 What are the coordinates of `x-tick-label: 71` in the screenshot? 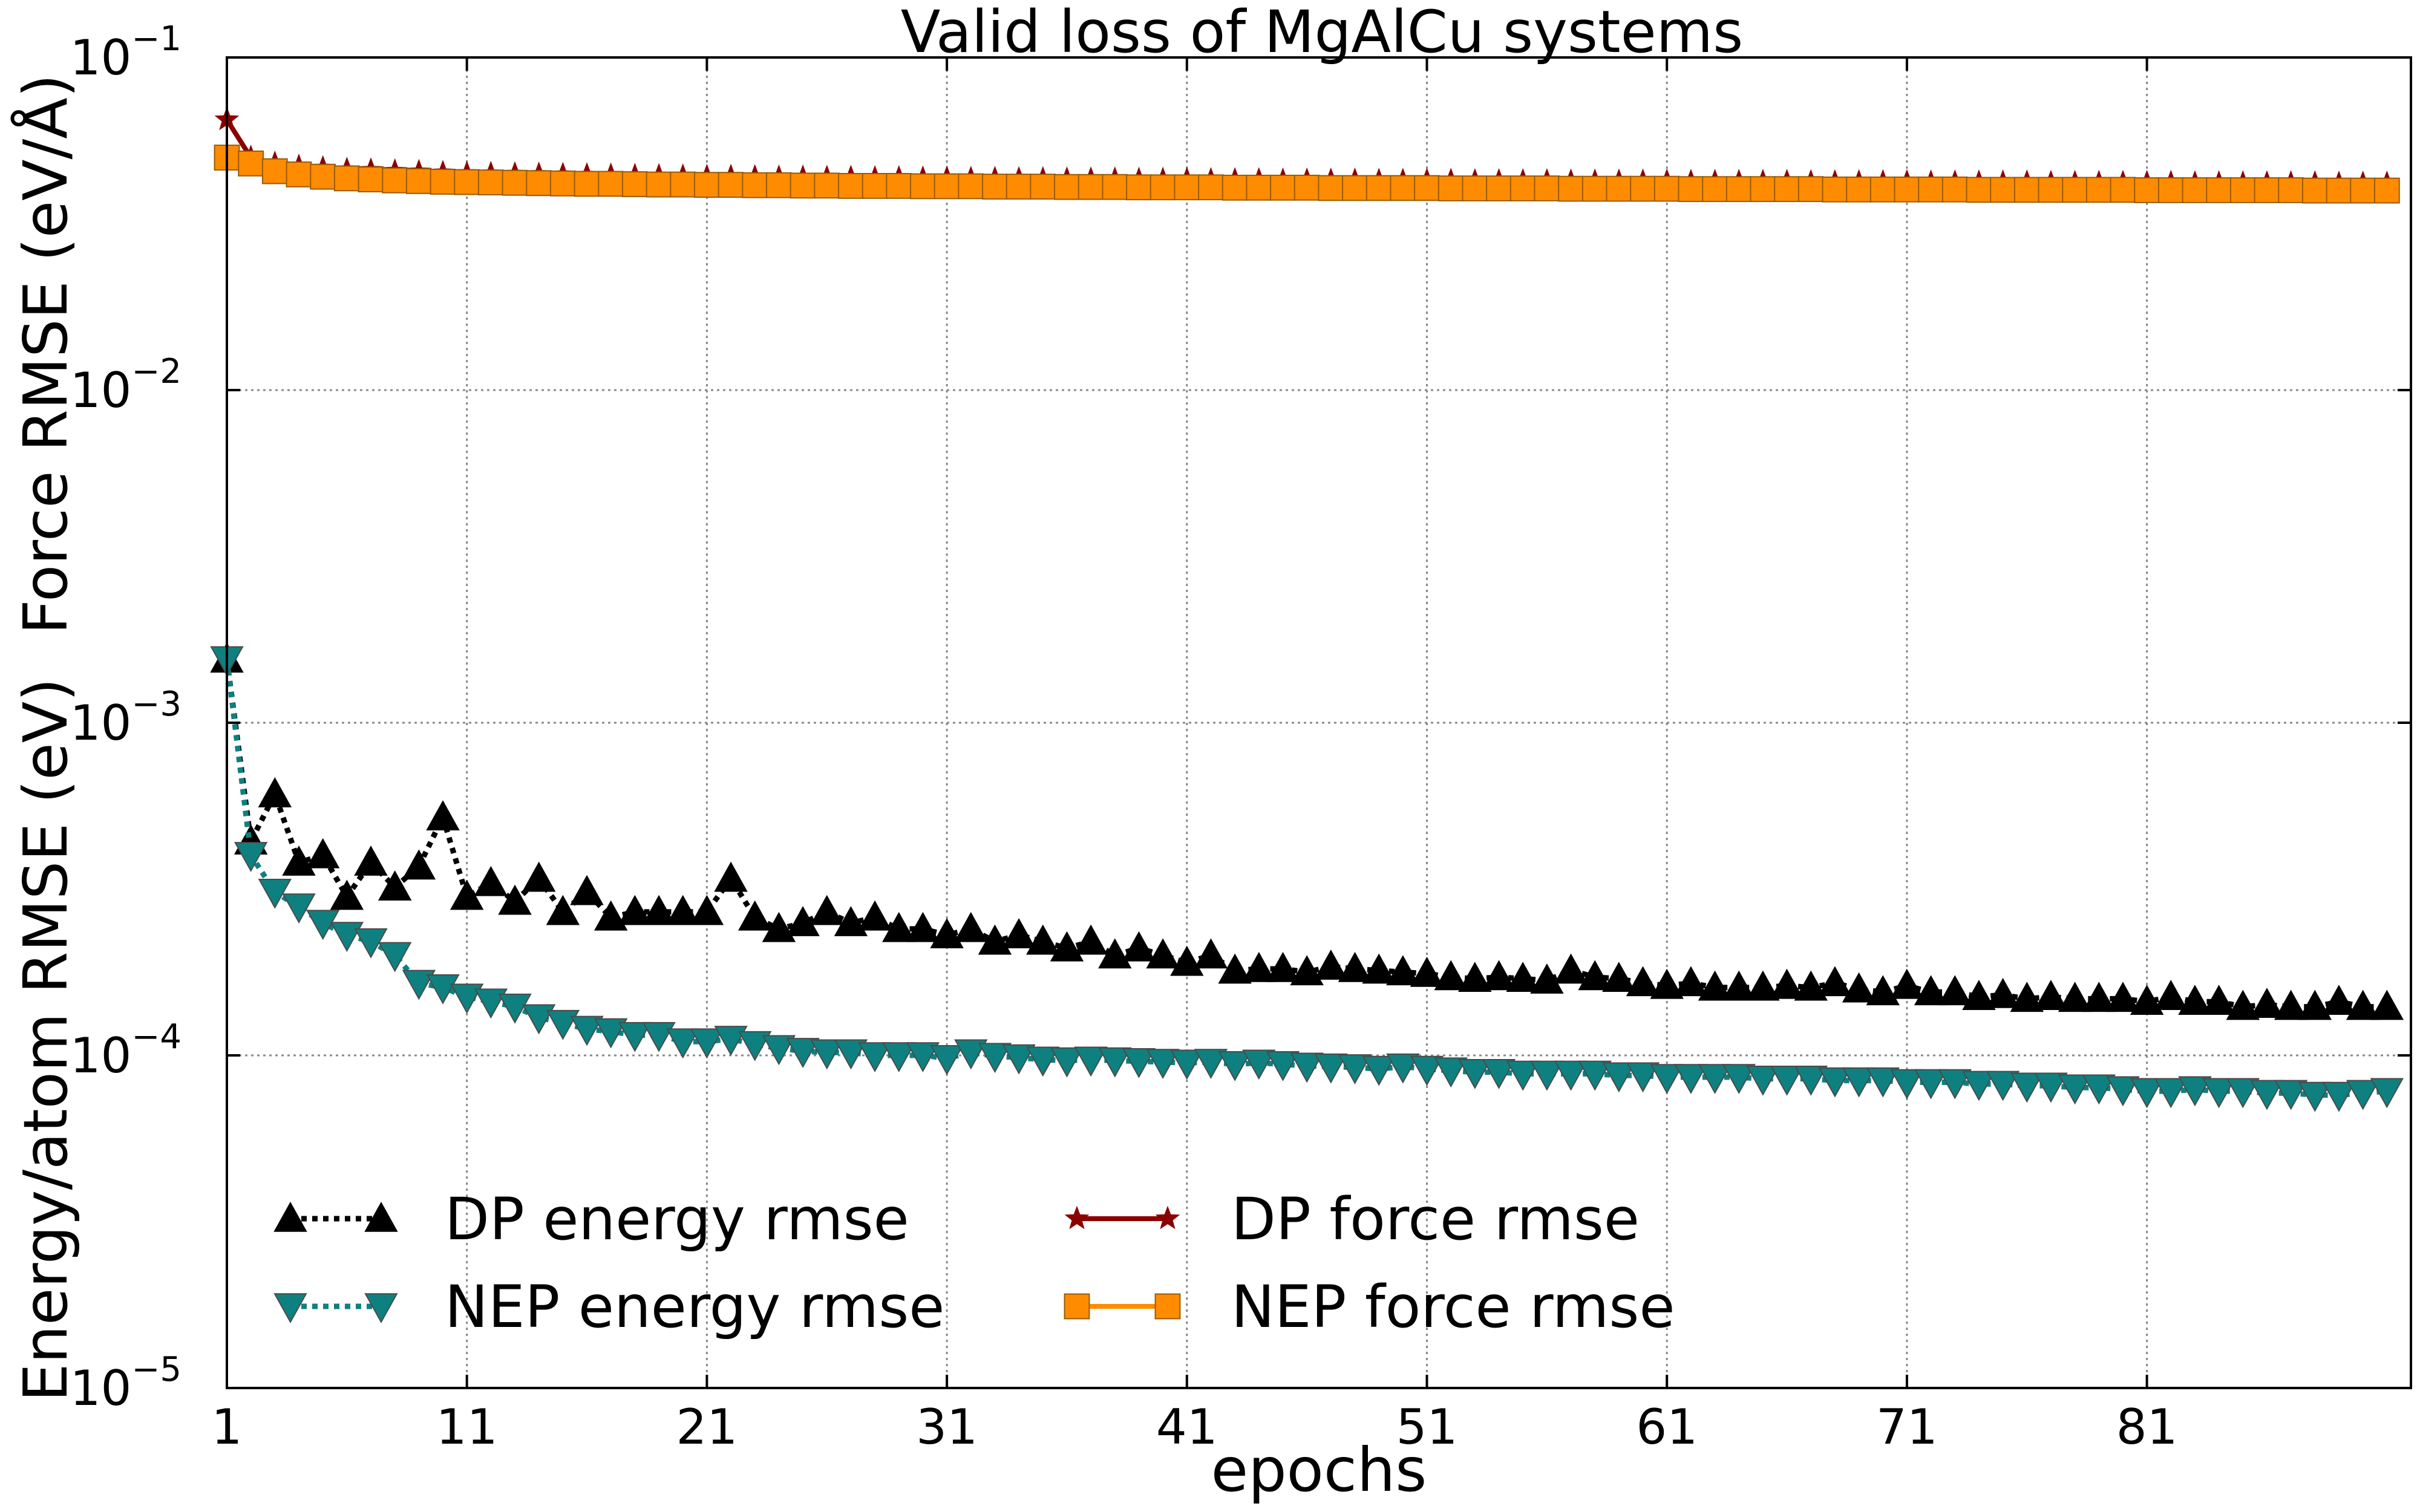 It's located at (1907, 1427).